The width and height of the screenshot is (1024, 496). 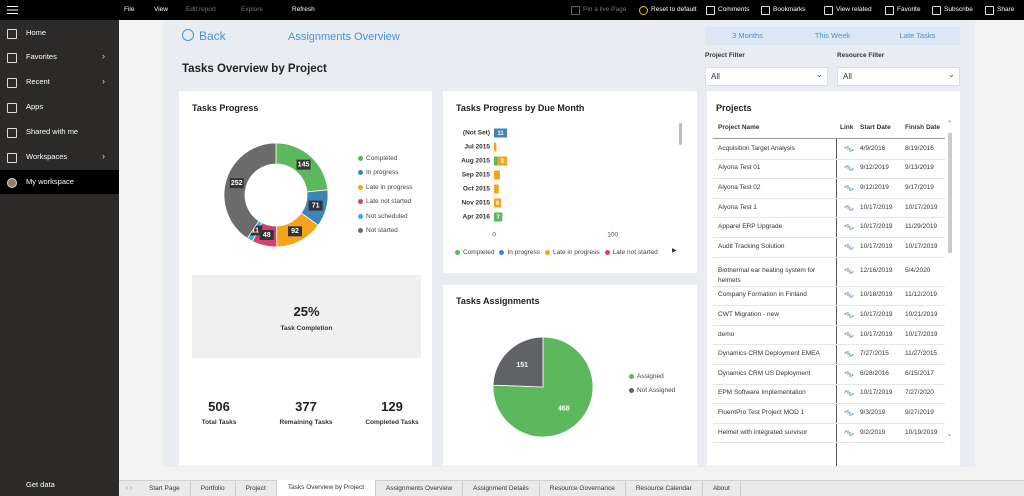 What do you see at coordinates (38, 81) in the screenshot?
I see `nav-item: Recent` at bounding box center [38, 81].